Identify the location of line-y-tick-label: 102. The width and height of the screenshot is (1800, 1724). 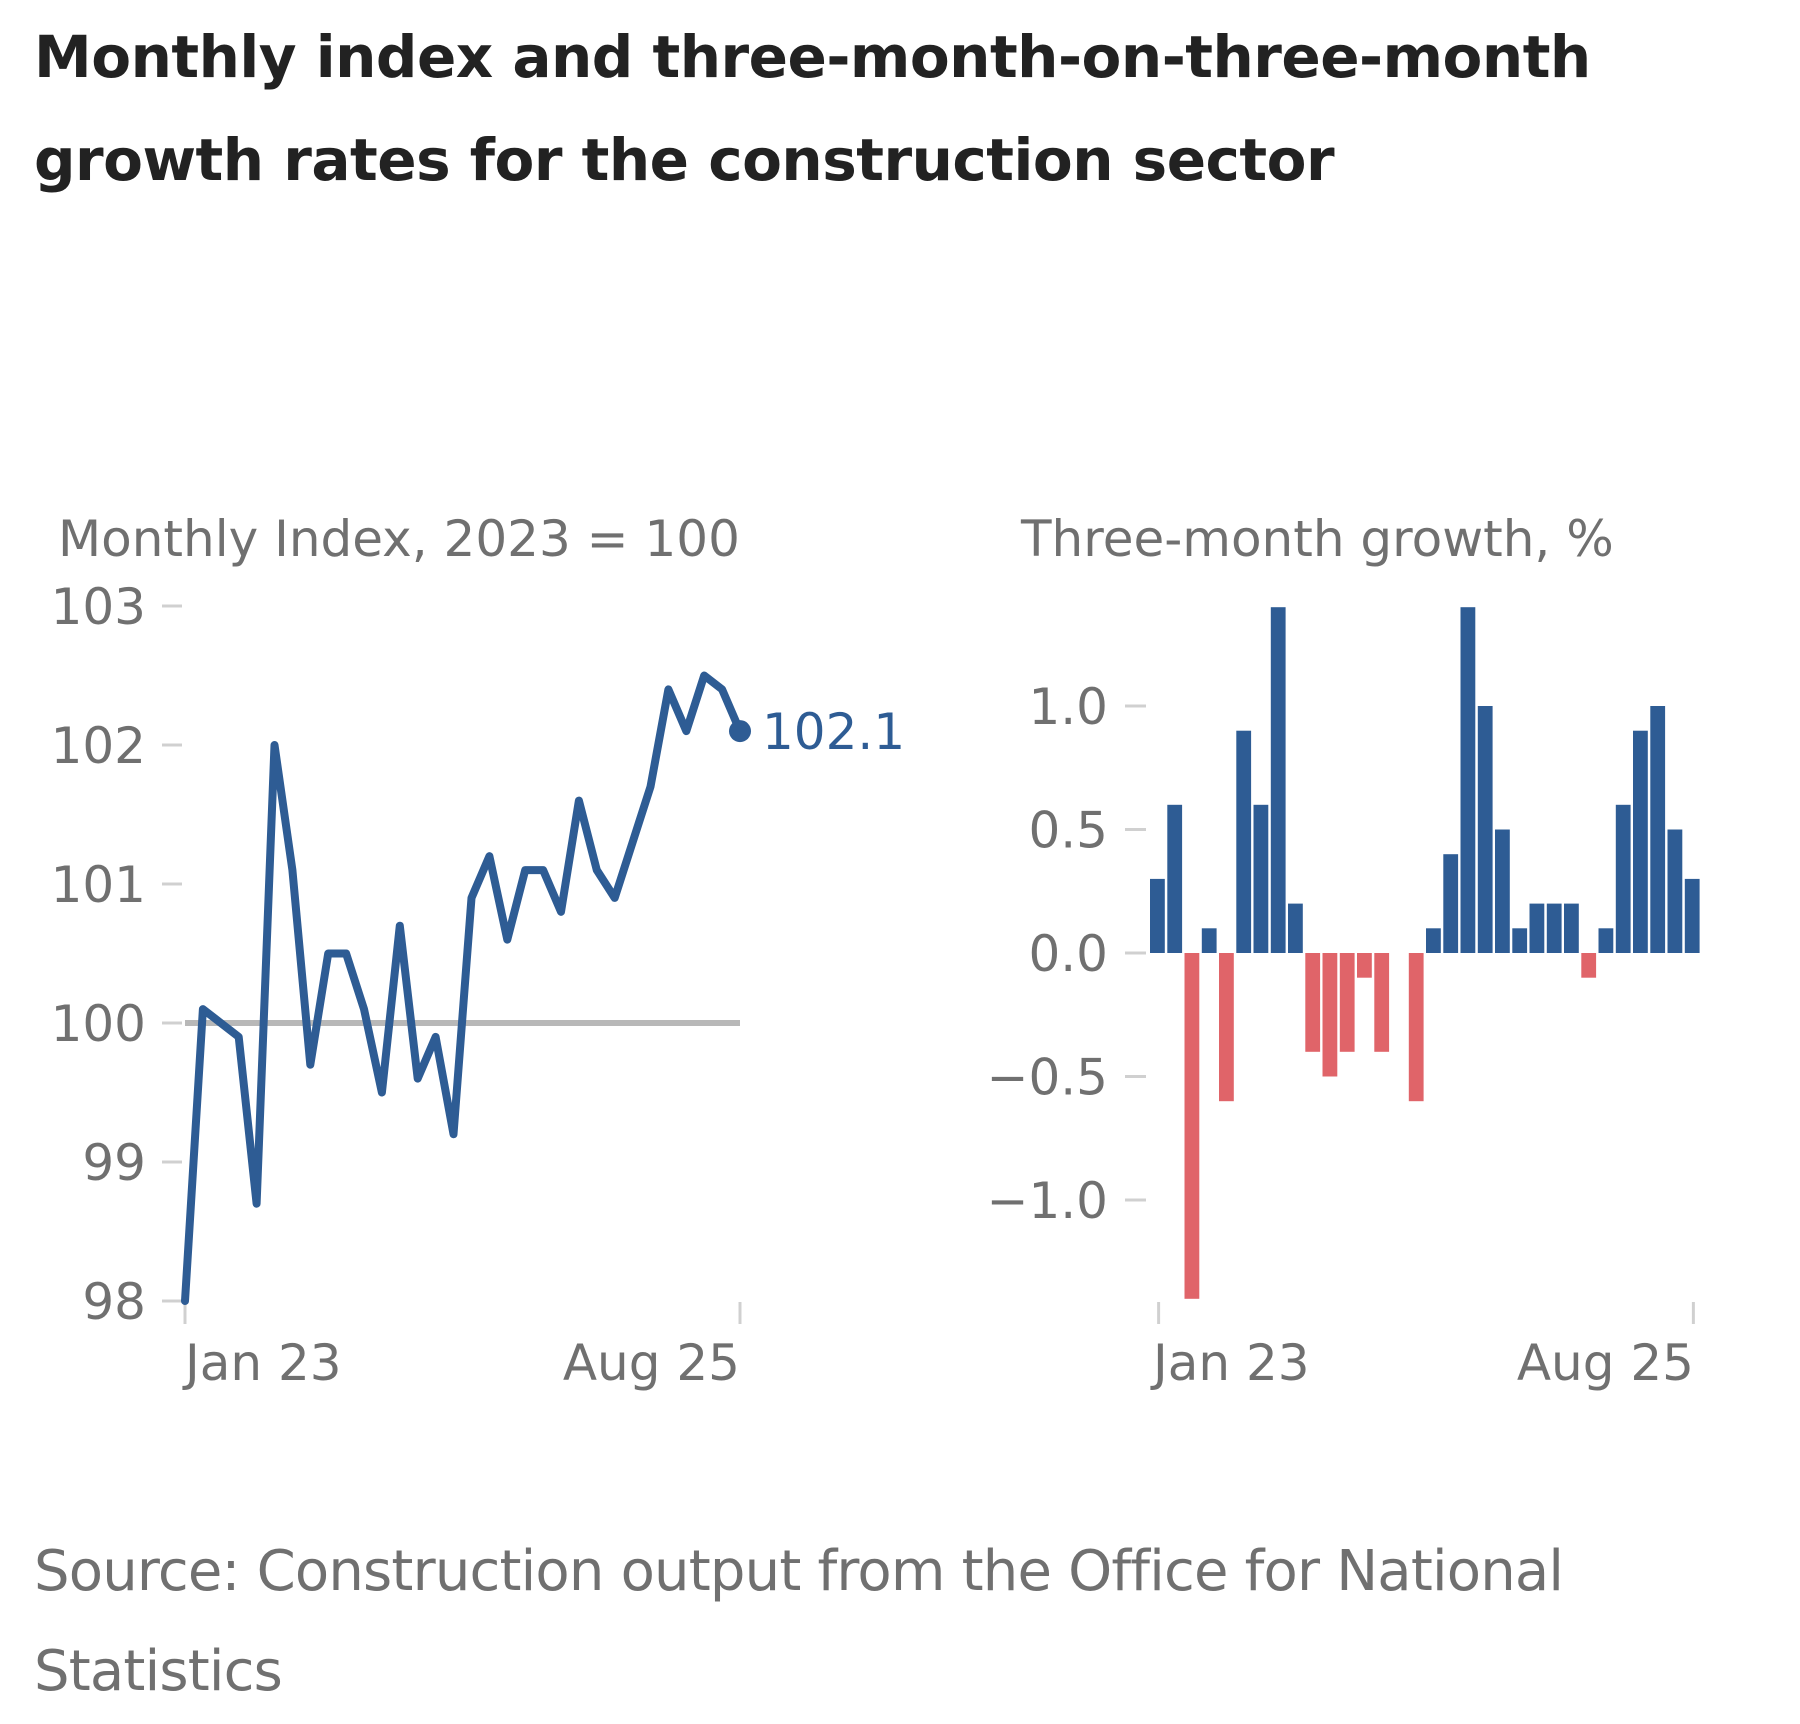
(98, 746).